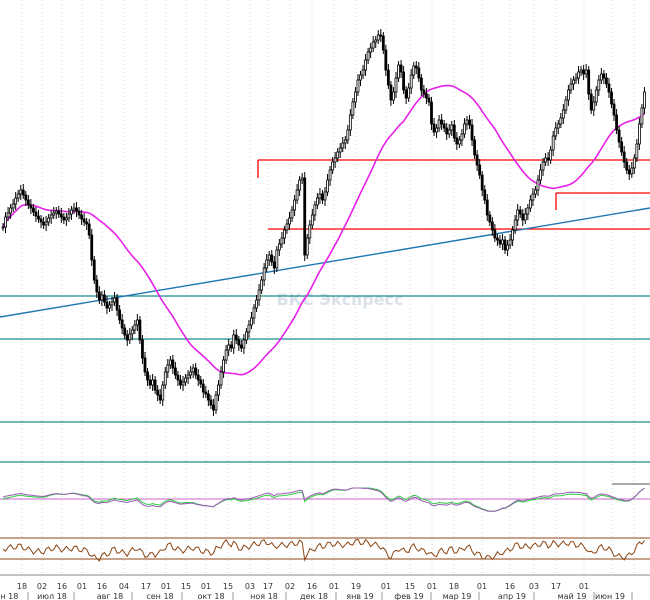 This screenshot has width=650, height=600. Describe the element at coordinates (9, 596) in the screenshot. I see `x-tick-month-label: юн 18` at that location.